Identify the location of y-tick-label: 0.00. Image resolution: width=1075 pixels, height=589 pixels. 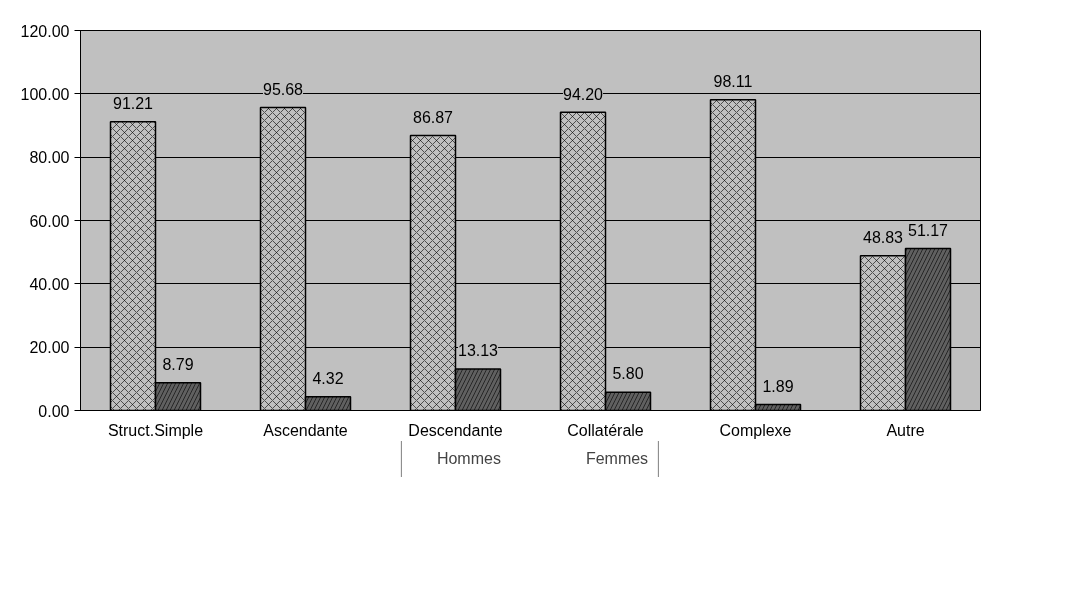
(54, 411).